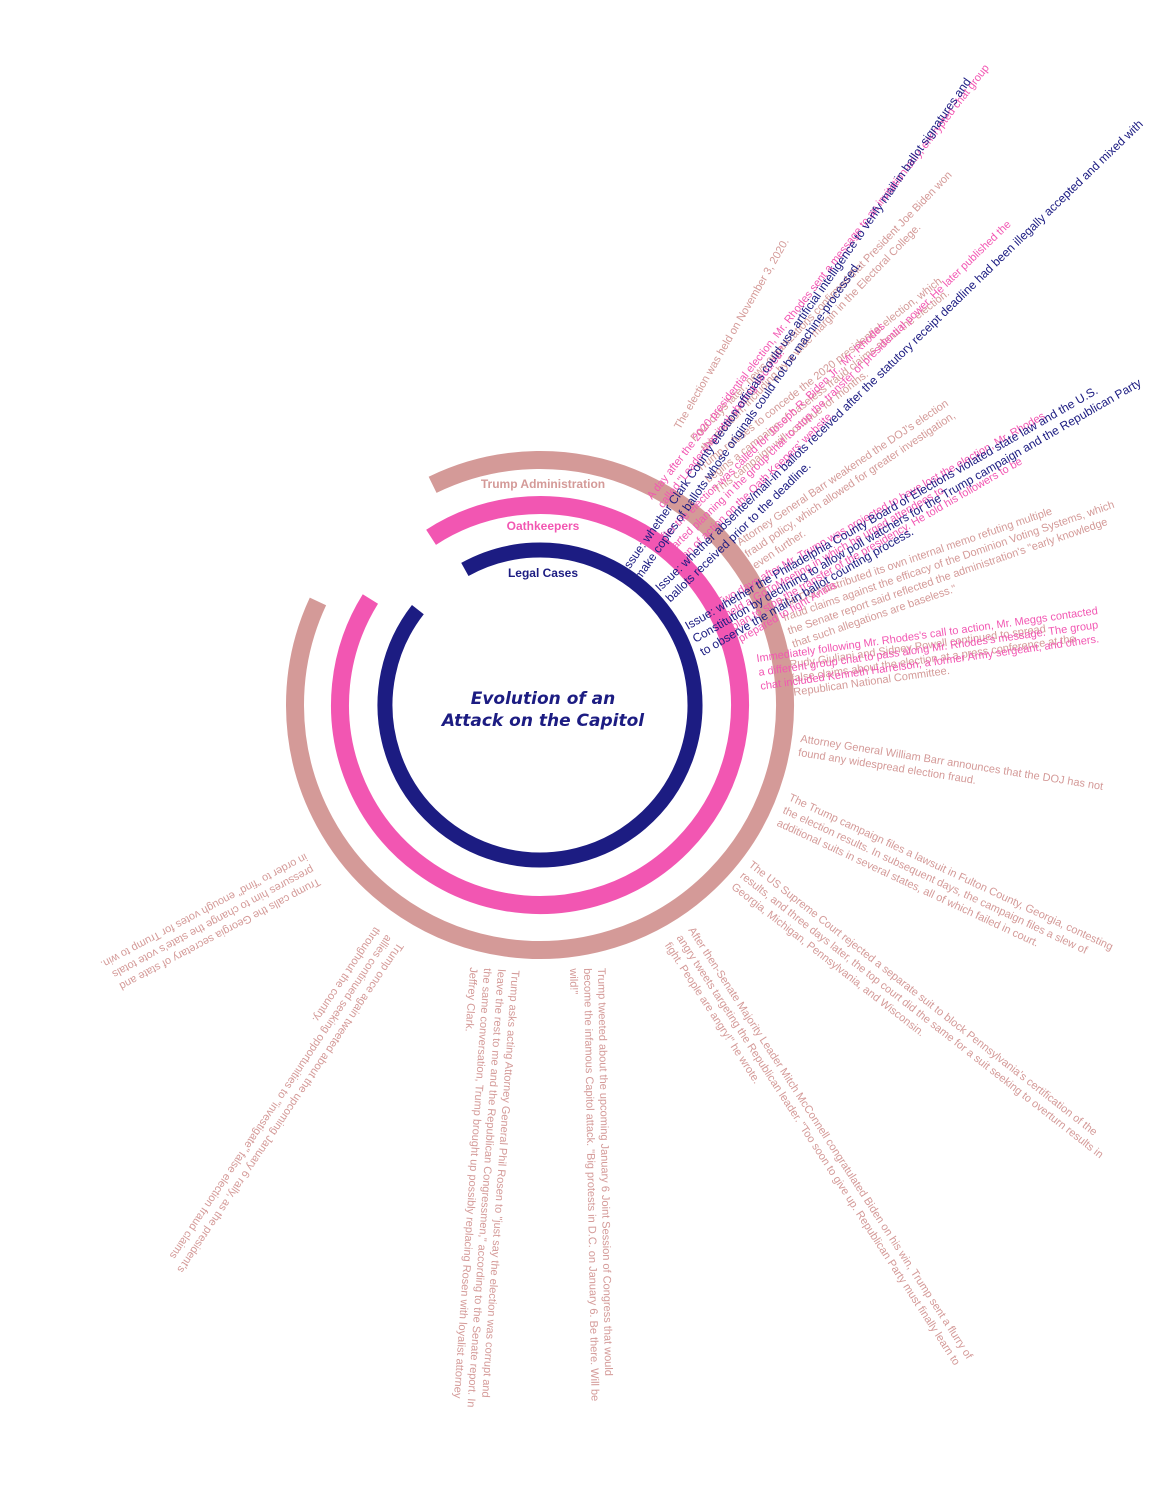 Image resolution: width=1167 pixels, height=1500 pixels. Describe the element at coordinates (543, 699) in the screenshot. I see `title-line-1: Evolution of an` at that location.